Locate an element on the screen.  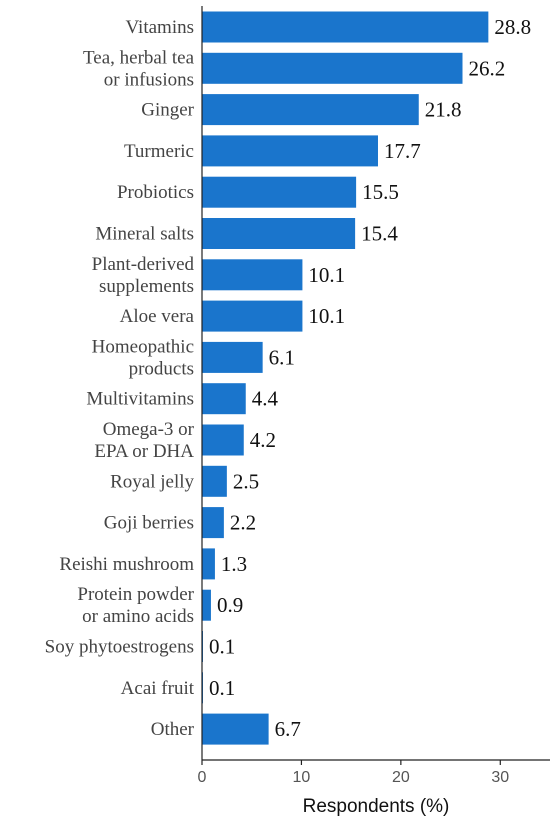
x-axis-ticks: 0 10 20 30 is located at coordinates (353, 773).